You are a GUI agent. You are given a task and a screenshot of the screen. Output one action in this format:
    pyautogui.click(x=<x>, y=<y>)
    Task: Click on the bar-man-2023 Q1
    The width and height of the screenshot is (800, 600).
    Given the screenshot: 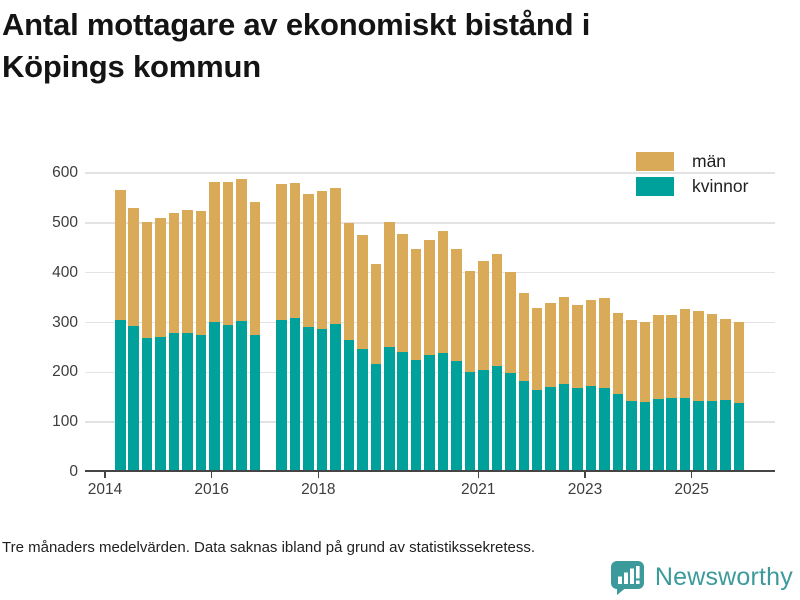 What is the action you would take?
    pyautogui.click(x=591, y=343)
    